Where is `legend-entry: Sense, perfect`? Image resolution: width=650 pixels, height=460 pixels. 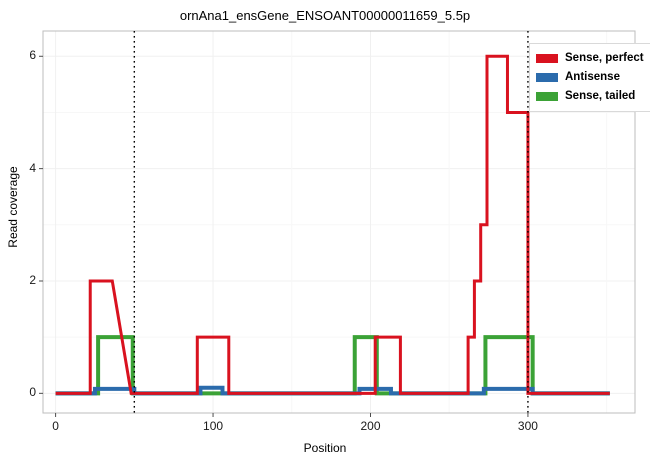
legend-entry: Sense, perfect is located at coordinates (590, 58).